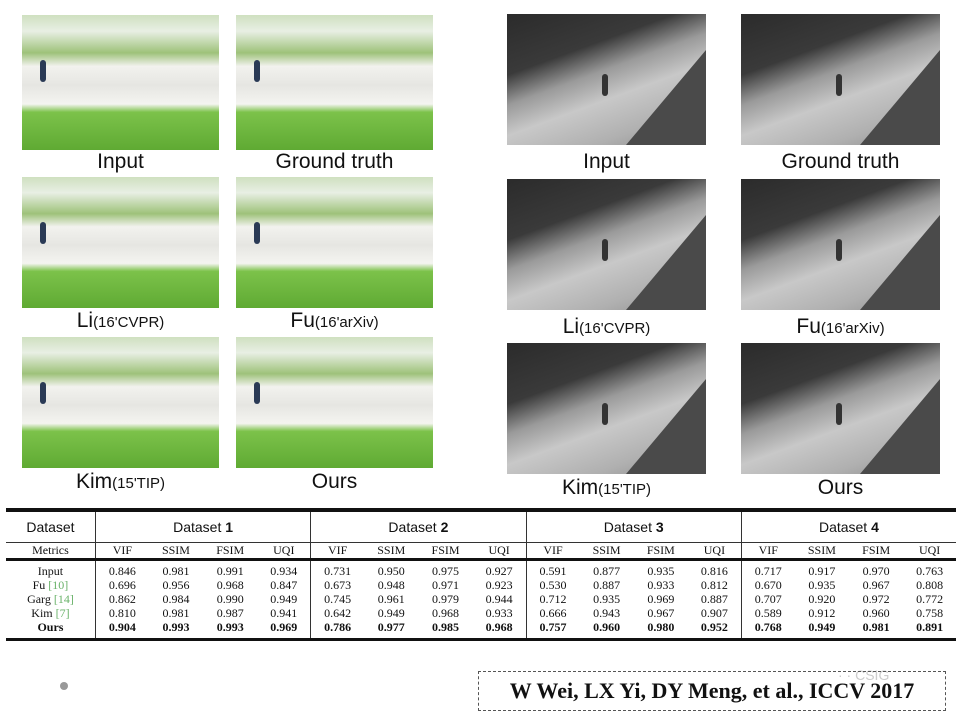 Image resolution: width=960 pixels, height=720 pixels. I want to click on metric-value: 0.591, so click(552, 568).